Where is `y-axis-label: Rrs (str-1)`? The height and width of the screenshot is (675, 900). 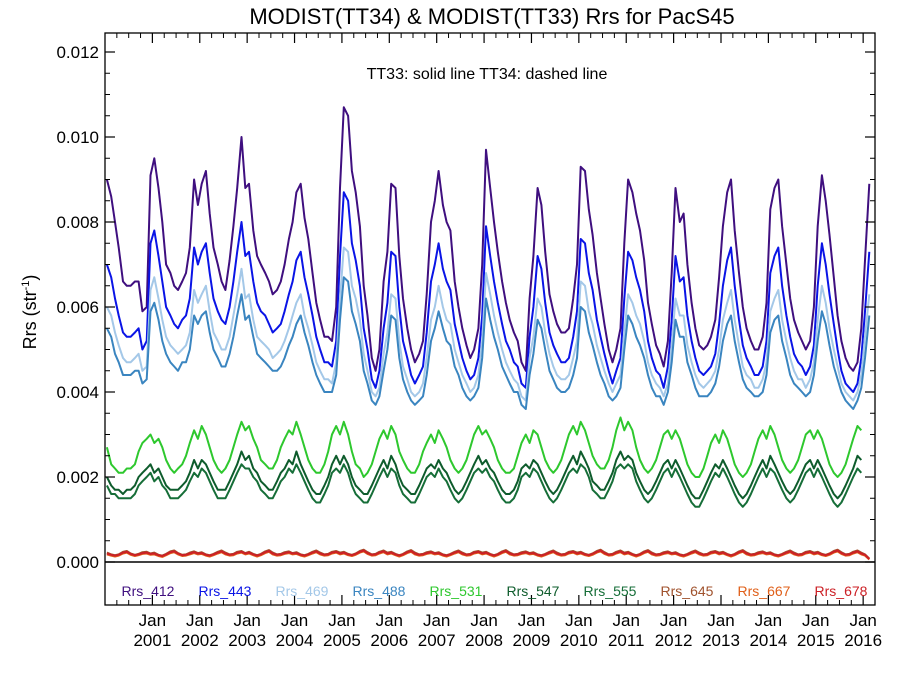 y-axis-label: Rrs (str-1) is located at coordinates (30, 312).